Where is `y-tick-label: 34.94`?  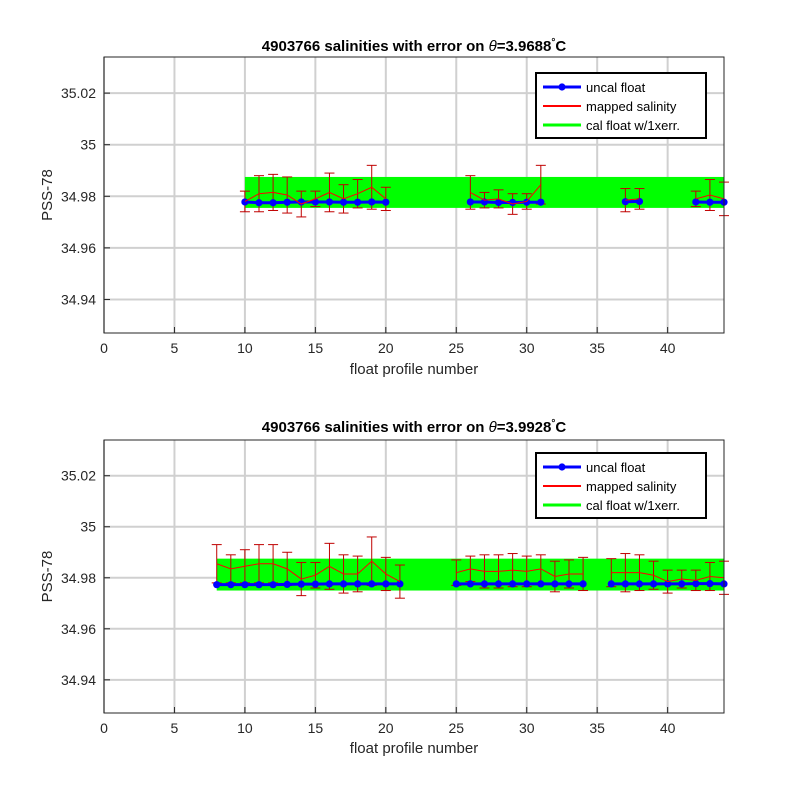 y-tick-label: 34.94 is located at coordinates (78, 680).